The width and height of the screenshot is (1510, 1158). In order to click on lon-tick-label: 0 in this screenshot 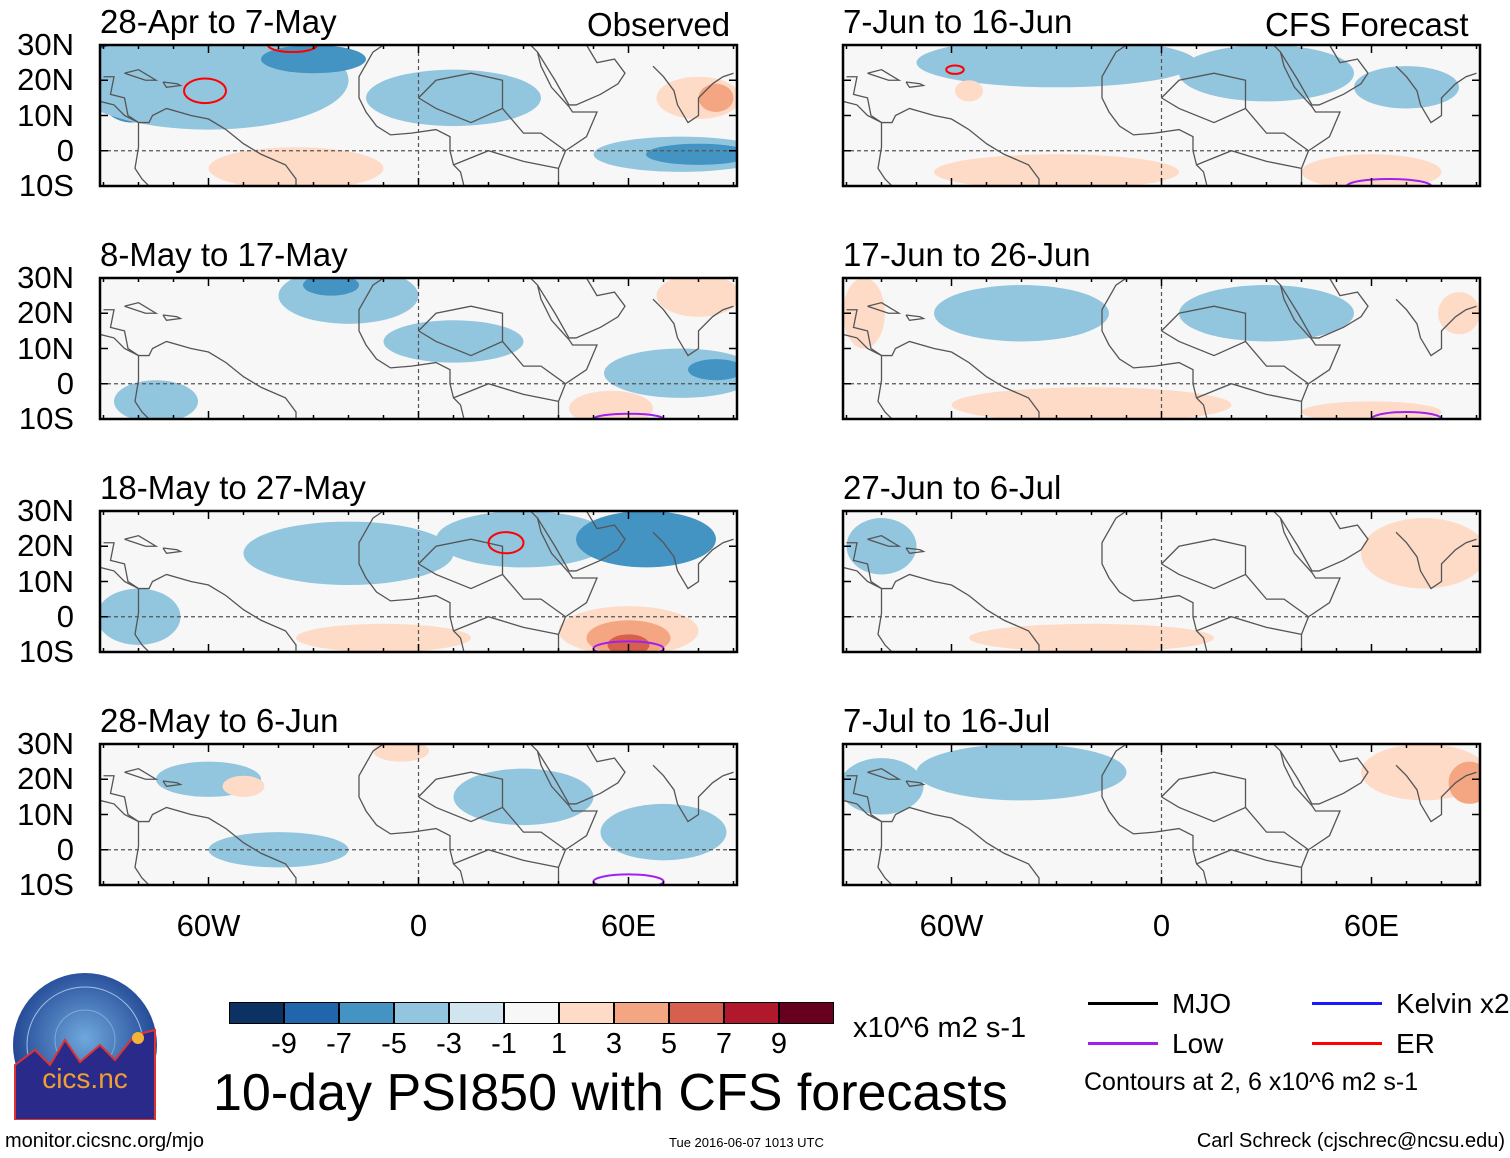, I will do `click(1161, 925)`.